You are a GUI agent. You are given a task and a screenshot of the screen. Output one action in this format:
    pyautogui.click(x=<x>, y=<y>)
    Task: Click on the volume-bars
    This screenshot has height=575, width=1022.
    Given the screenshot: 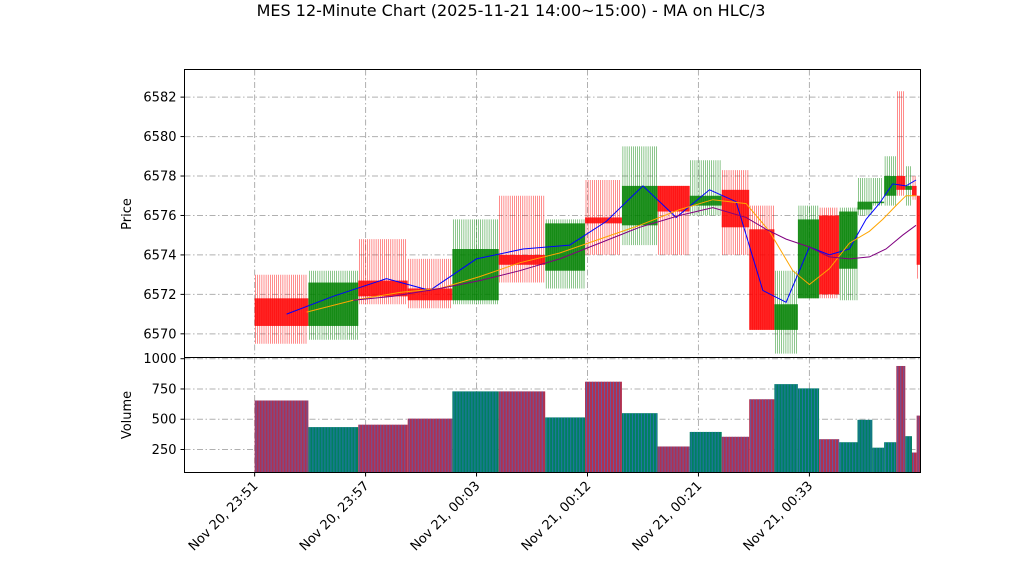 What is the action you would take?
    pyautogui.click(x=587, y=419)
    